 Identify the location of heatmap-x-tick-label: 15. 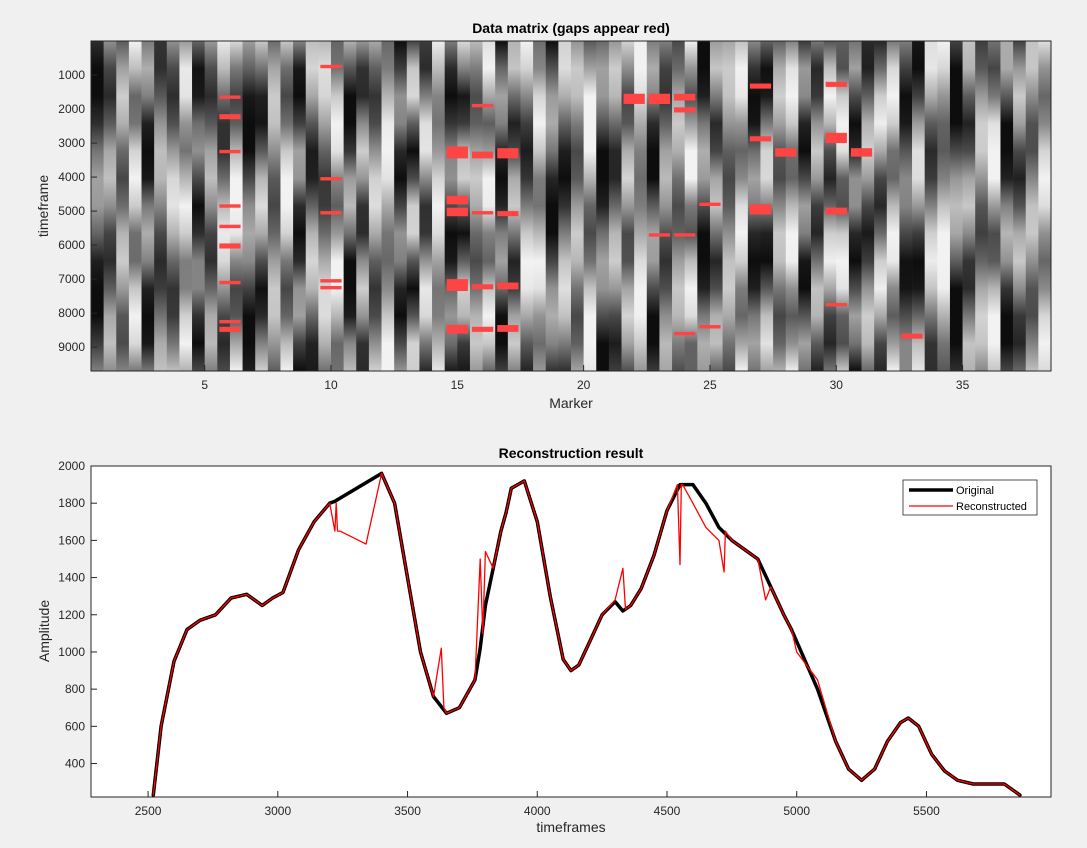
(458, 385).